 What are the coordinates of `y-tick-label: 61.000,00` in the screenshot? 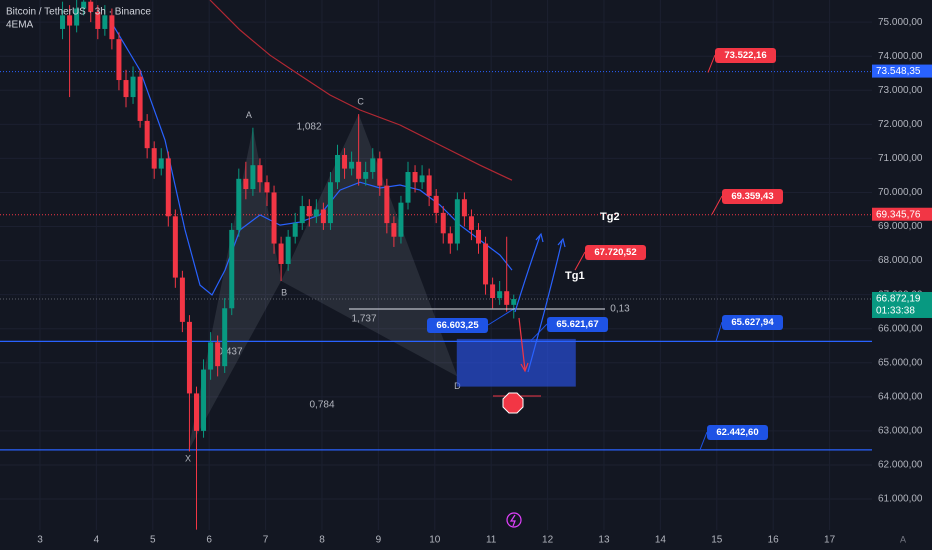 It's located at (900, 499).